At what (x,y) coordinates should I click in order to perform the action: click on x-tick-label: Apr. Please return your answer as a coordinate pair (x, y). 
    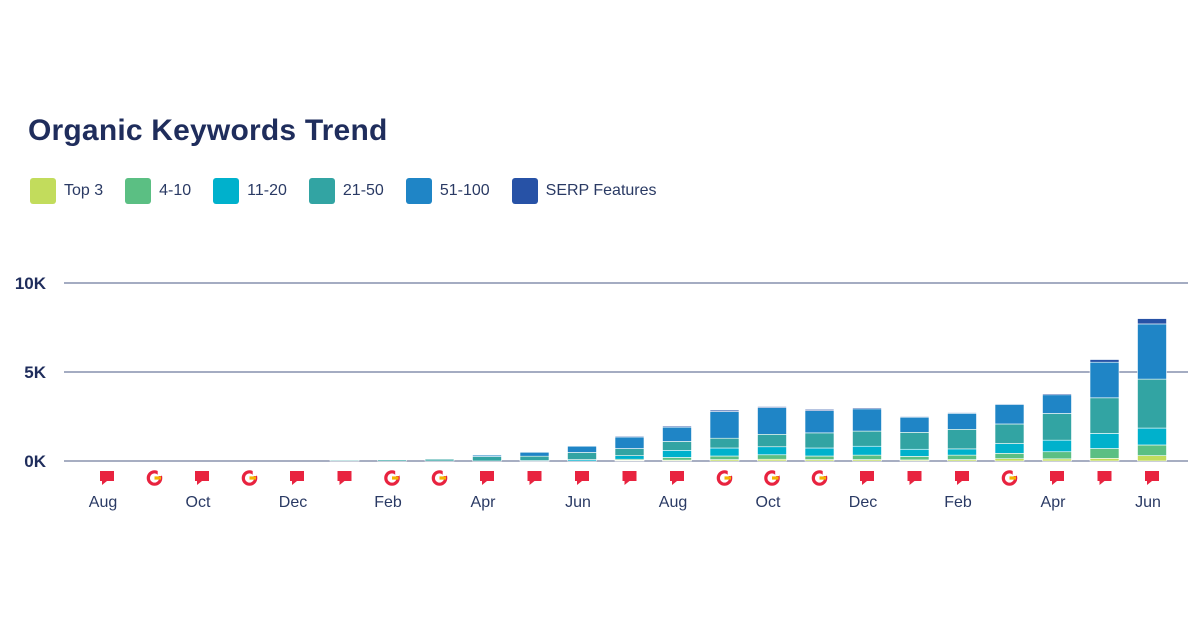
    Looking at the image, I should click on (484, 502).